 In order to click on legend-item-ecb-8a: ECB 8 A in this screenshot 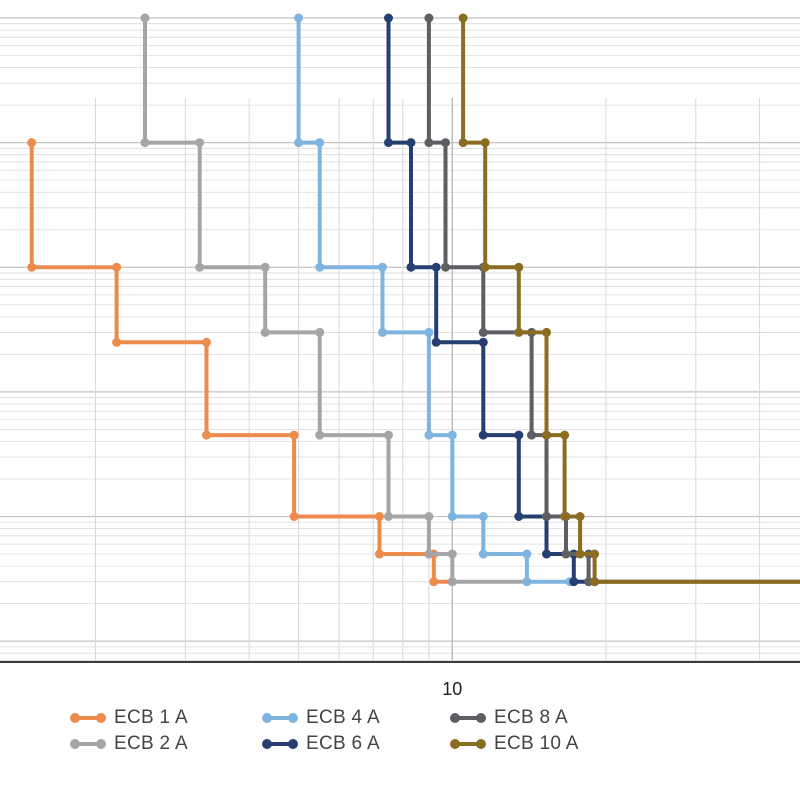, I will do `click(509, 718)`.